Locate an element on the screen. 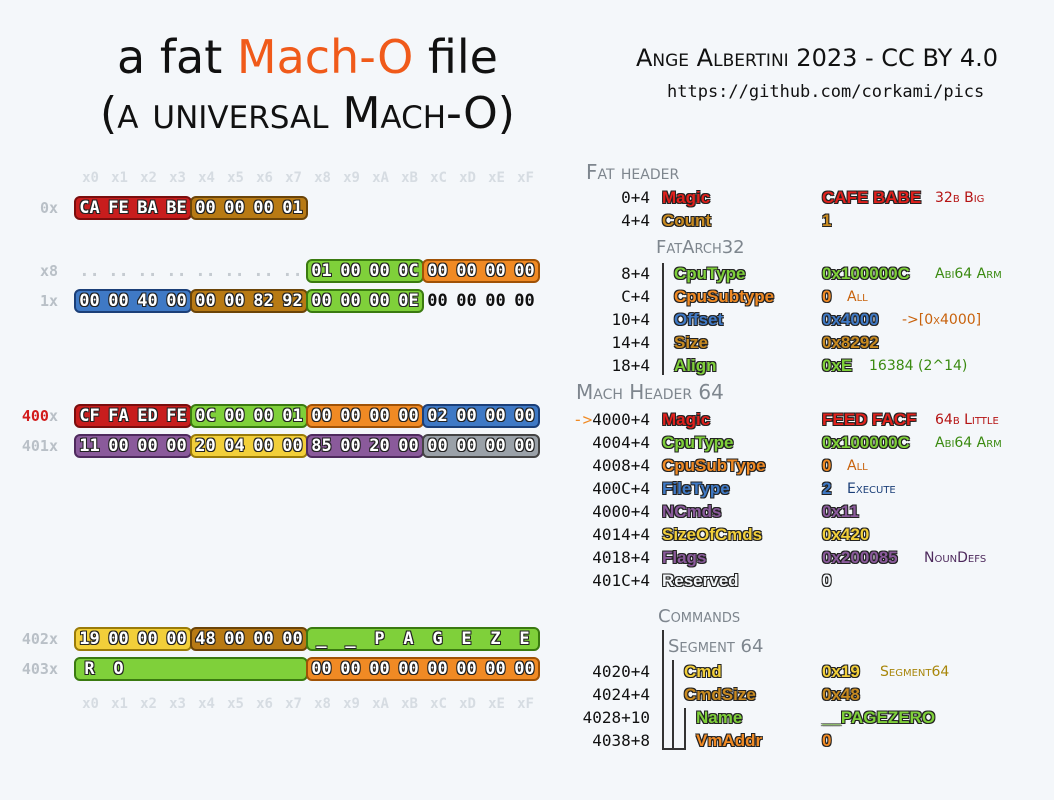  fatarch-bracket is located at coordinates (663, 319).